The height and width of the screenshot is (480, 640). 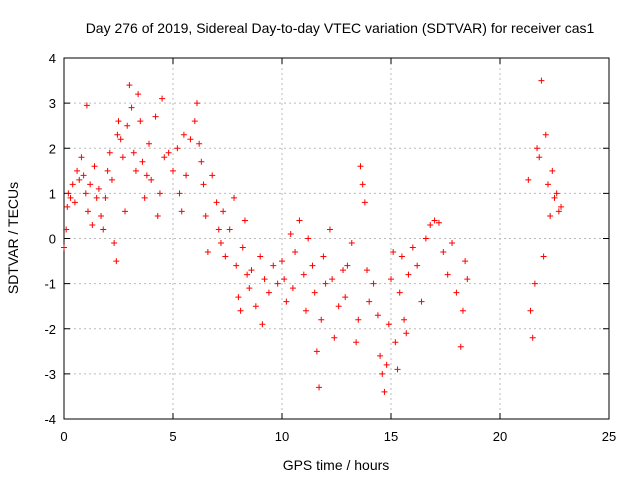 I want to click on y-tick-label: 4, so click(x=52, y=58).